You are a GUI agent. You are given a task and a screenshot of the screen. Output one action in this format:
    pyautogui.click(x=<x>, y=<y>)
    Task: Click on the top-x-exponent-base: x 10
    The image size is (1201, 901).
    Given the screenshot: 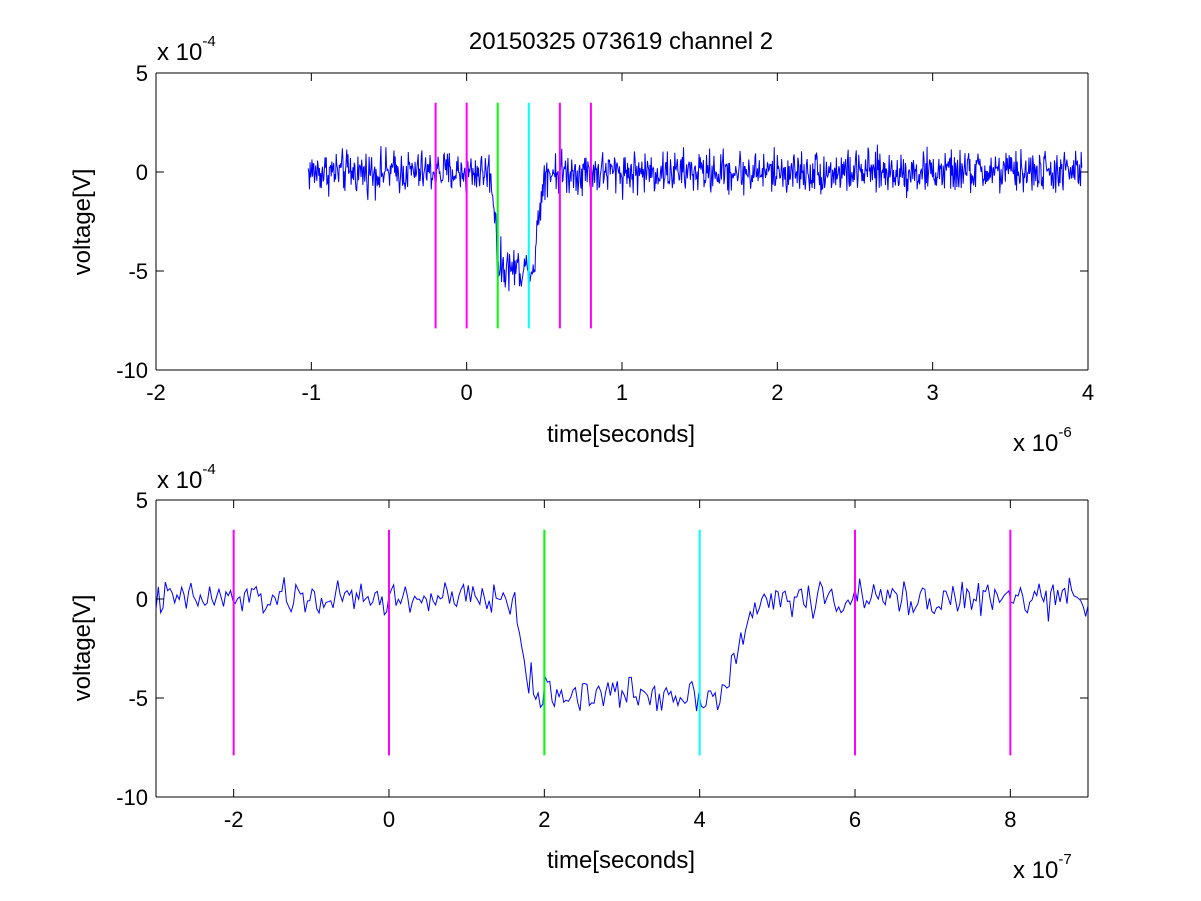 What is the action you would take?
    pyautogui.click(x=1035, y=443)
    